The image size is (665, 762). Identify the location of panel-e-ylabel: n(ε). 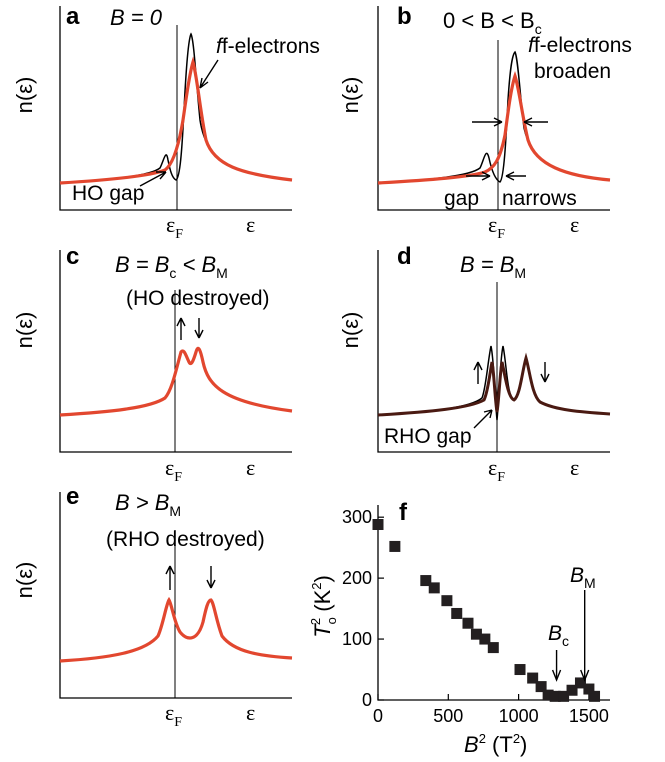
(24, 580).